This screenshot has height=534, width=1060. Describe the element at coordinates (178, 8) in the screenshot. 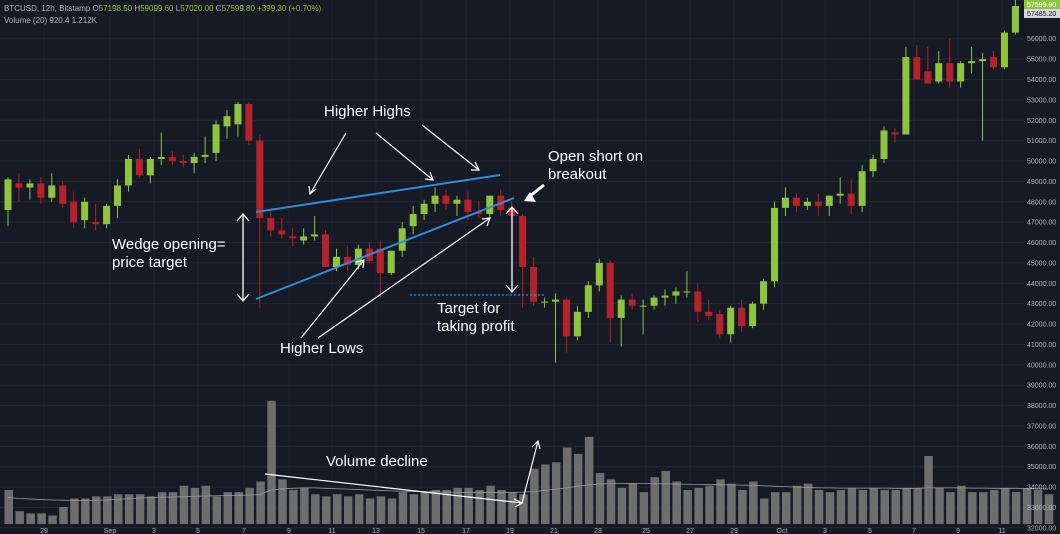

I see `low-label: L` at that location.